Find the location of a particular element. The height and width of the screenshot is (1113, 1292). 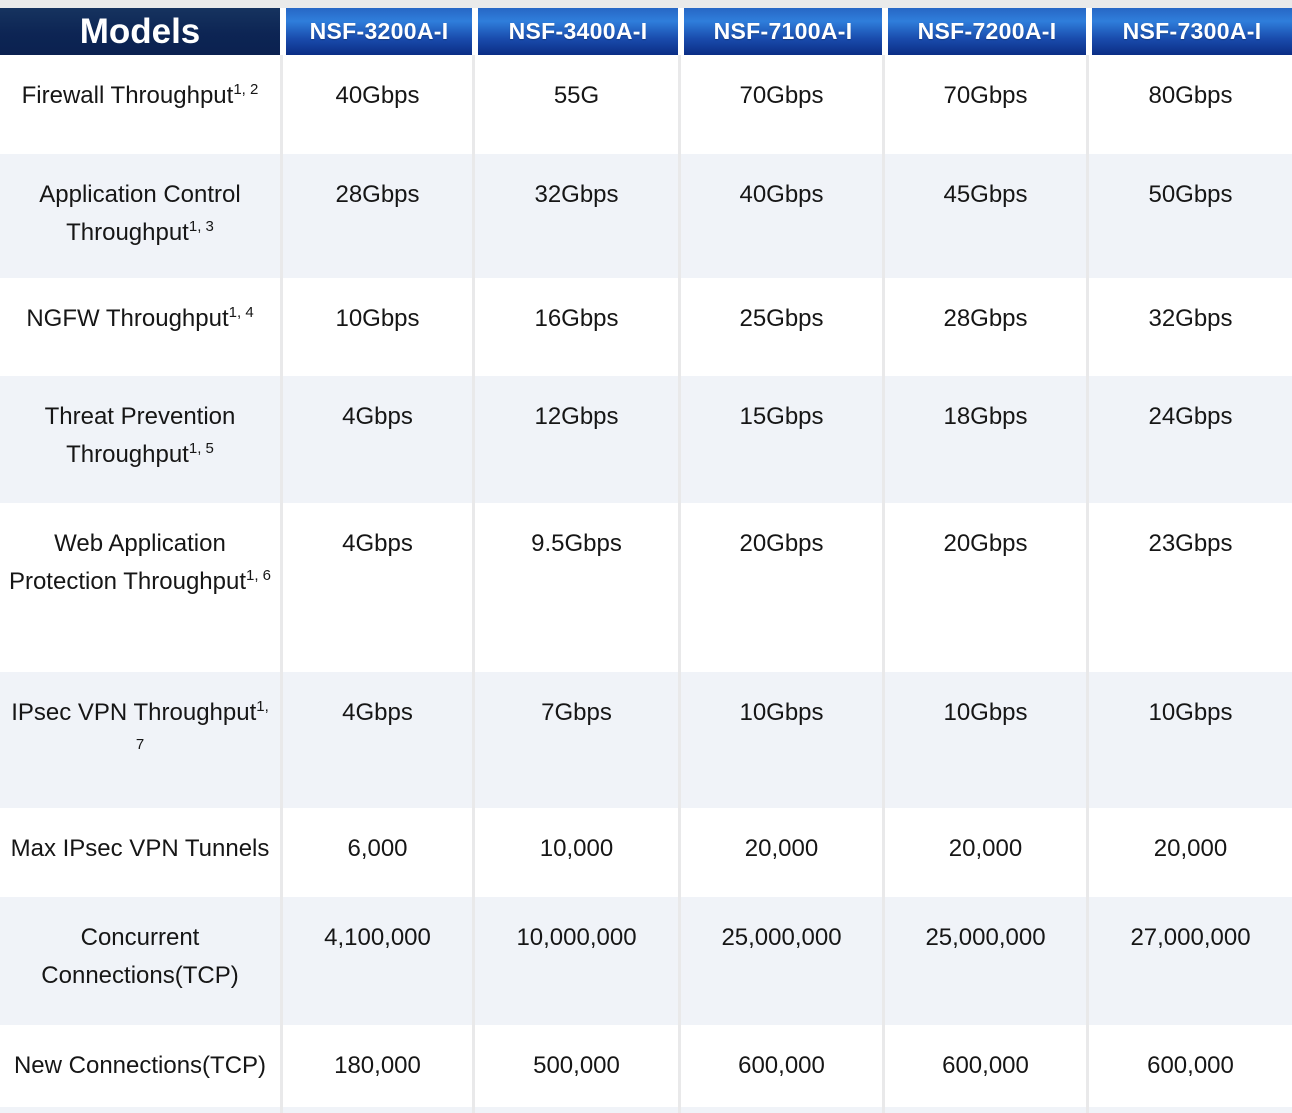

value-cell: 4,100,000 is located at coordinates (379, 961).